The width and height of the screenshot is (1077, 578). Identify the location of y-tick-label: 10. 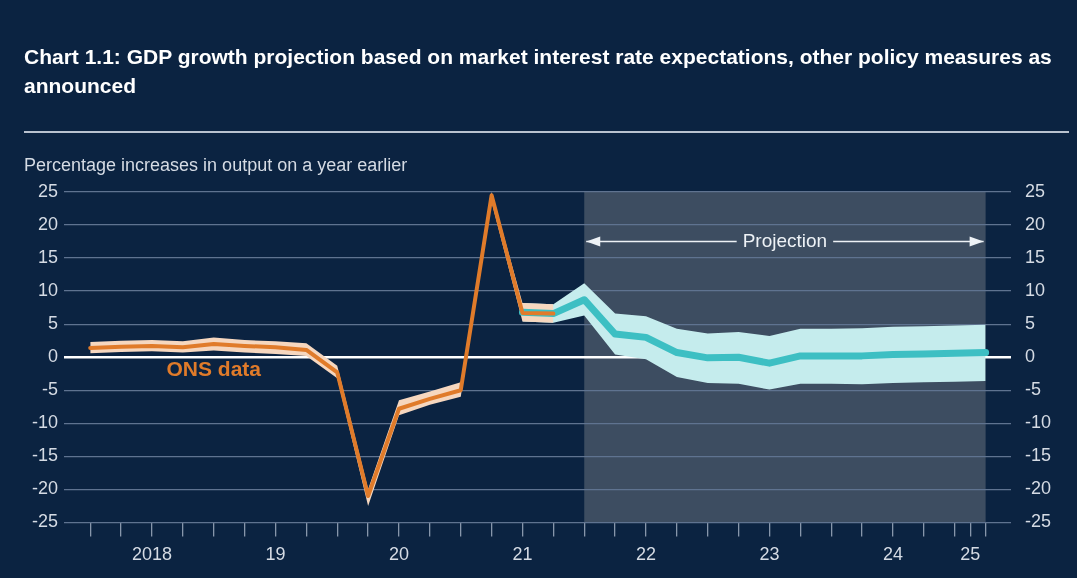
(47, 290).